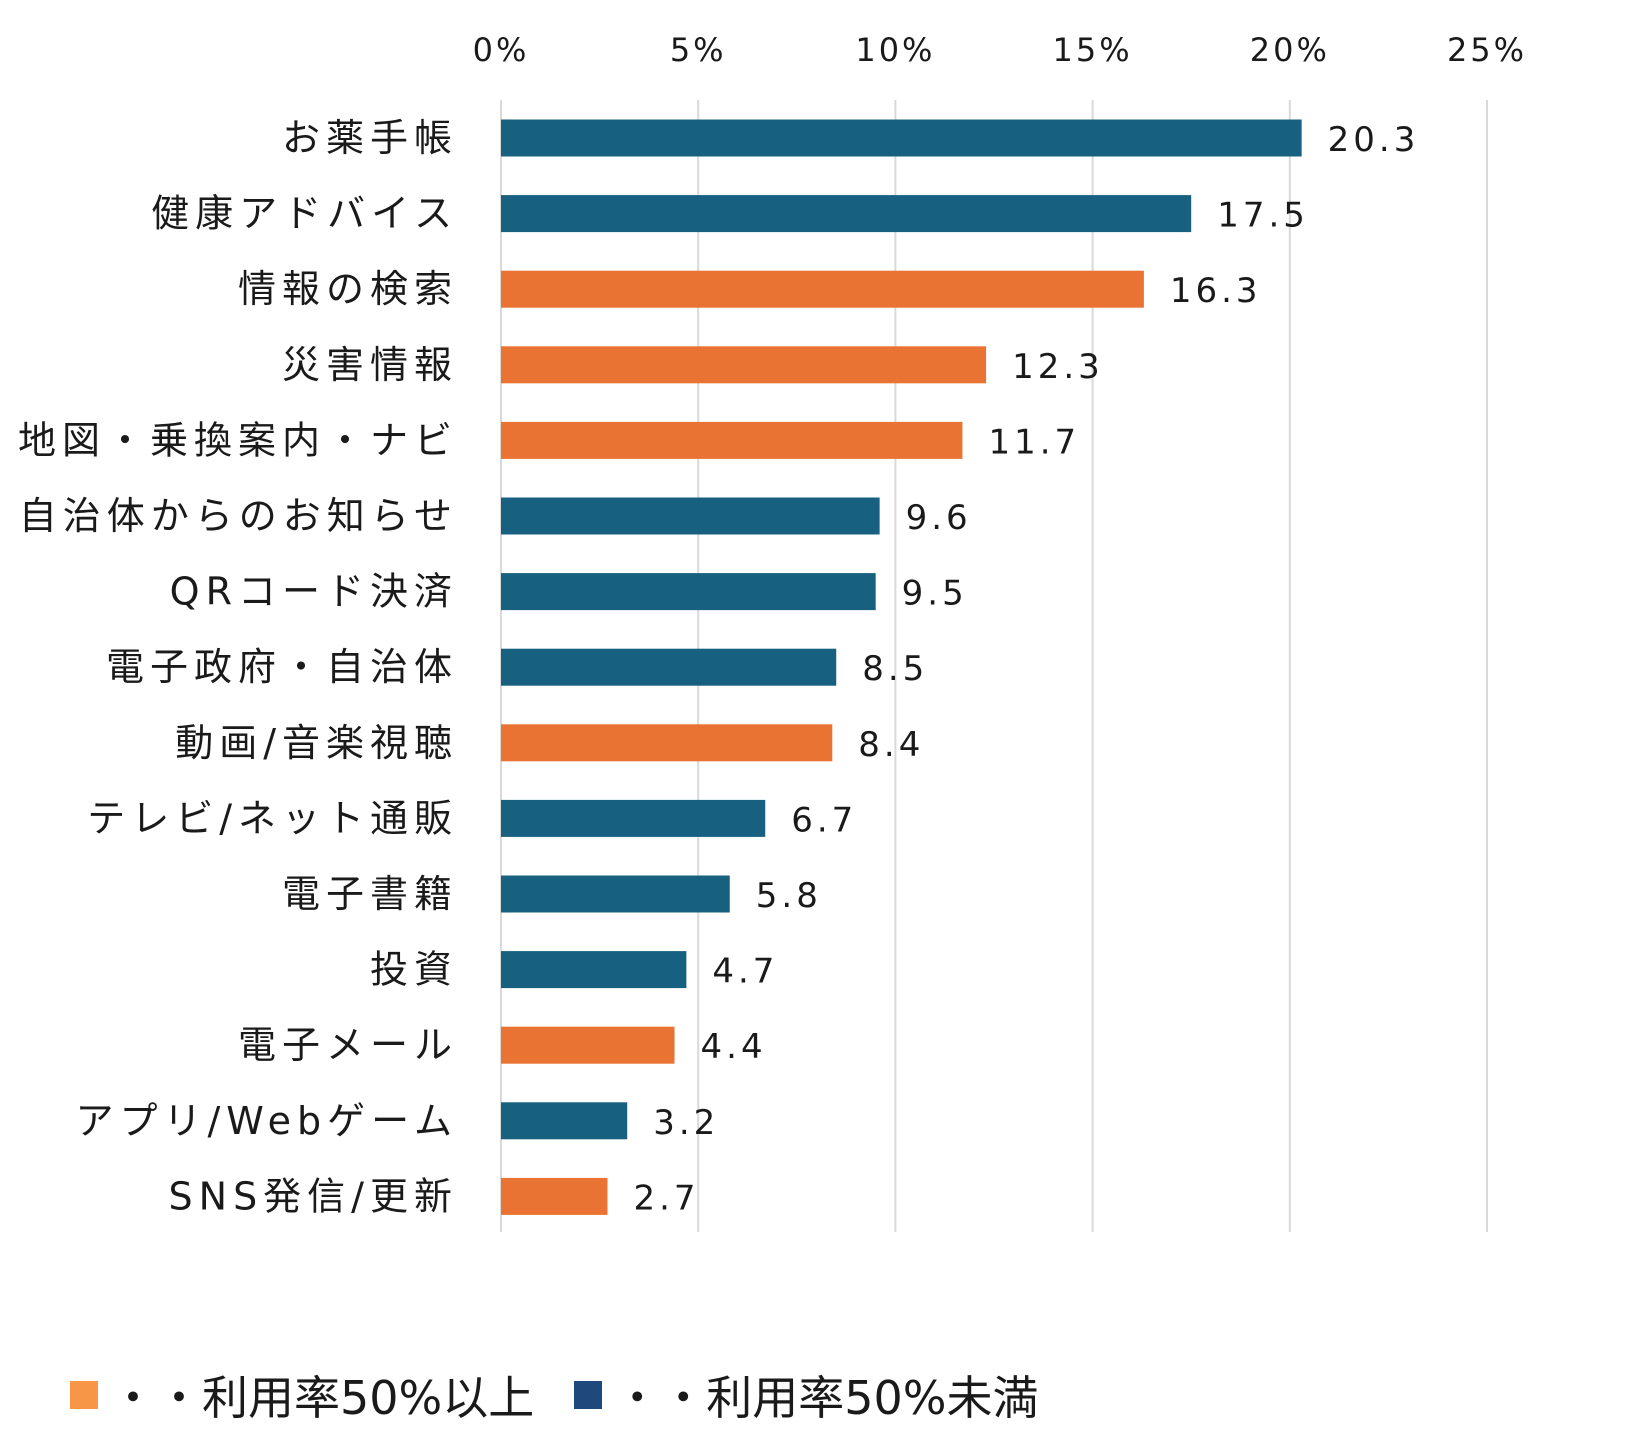 This screenshot has width=1650, height=1448. Describe the element at coordinates (698, 50) in the screenshot. I see `x-tick-label: 5%` at that location.